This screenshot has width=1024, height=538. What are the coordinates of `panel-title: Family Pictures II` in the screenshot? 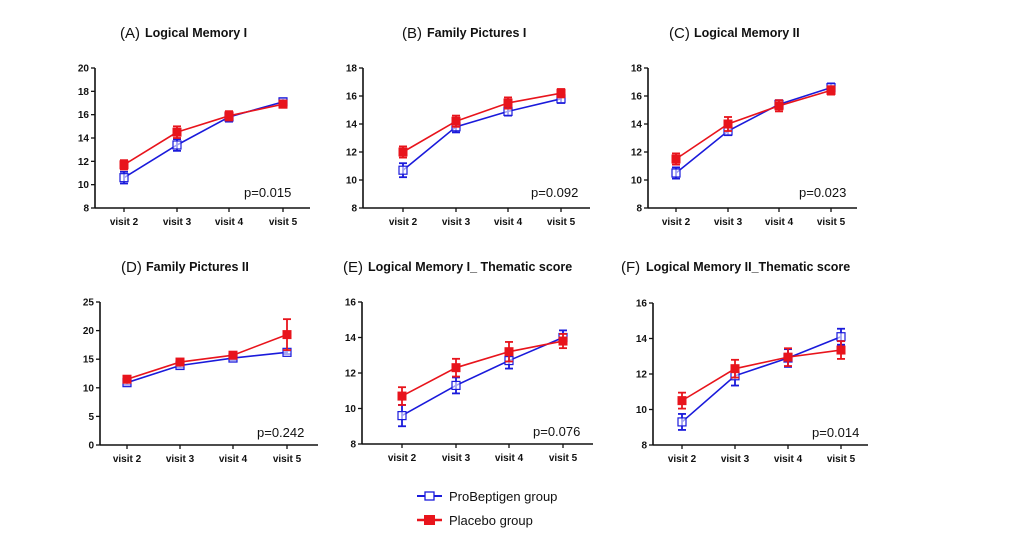 It's located at (197, 267).